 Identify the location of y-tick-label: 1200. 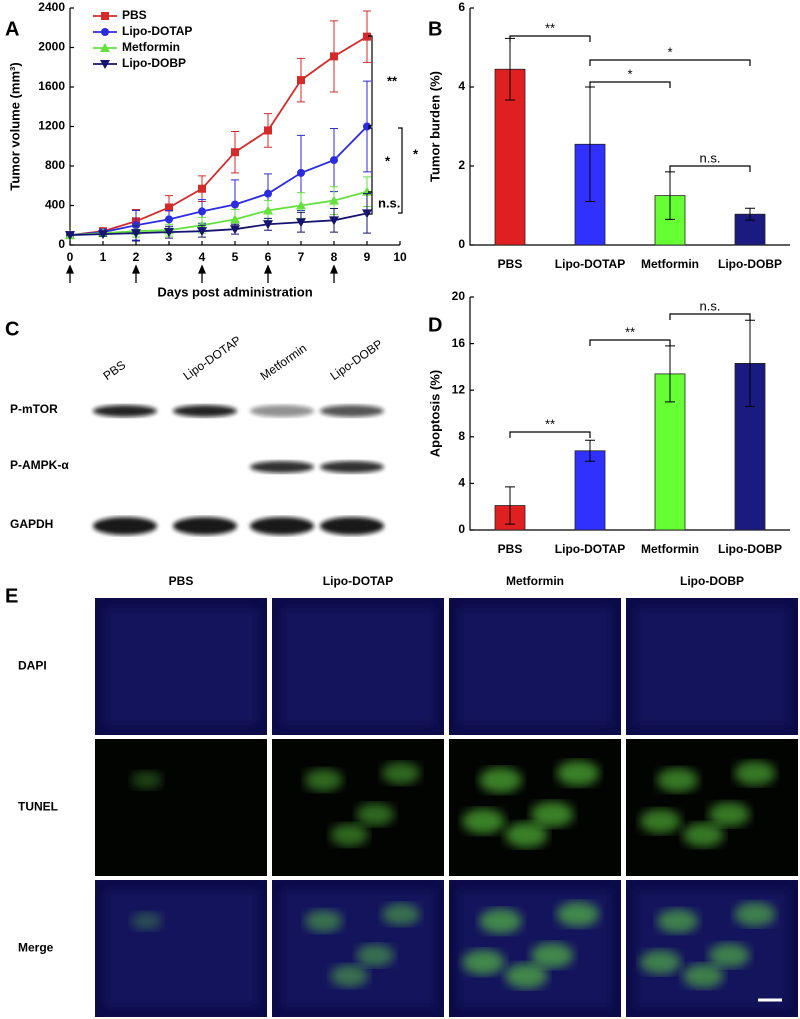
(51, 126).